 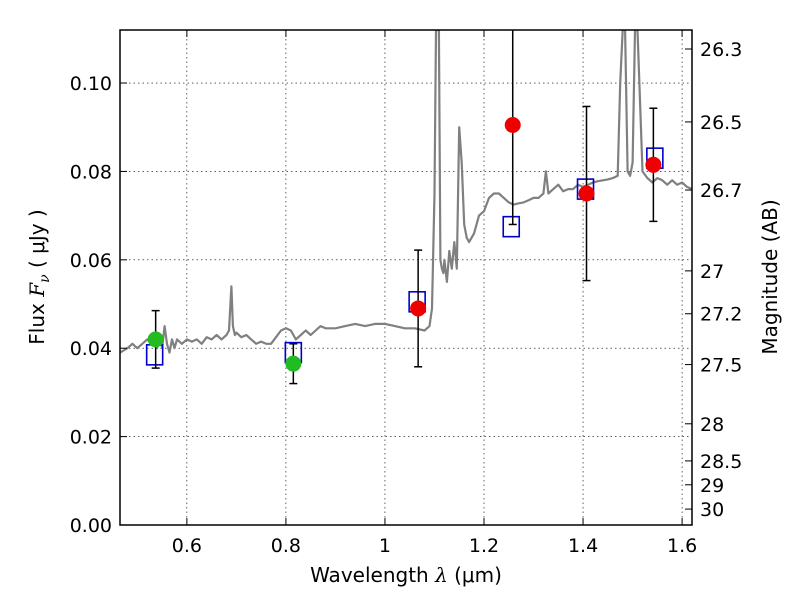 I want to click on mag-tick-label: 26.3, so click(x=721, y=50).